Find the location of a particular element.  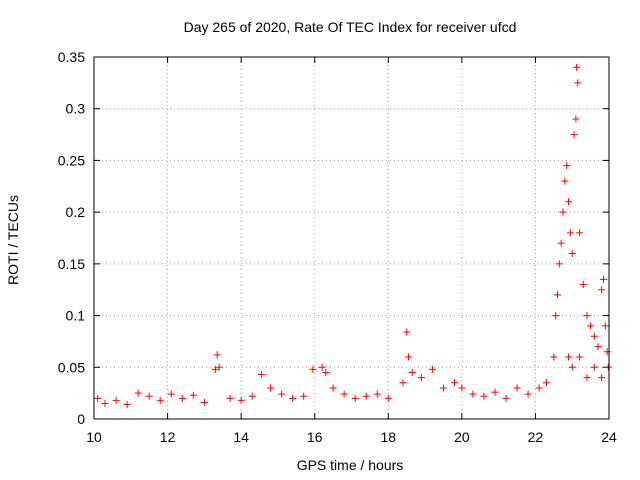

y-tick-label: 0.25 is located at coordinates (71, 160).